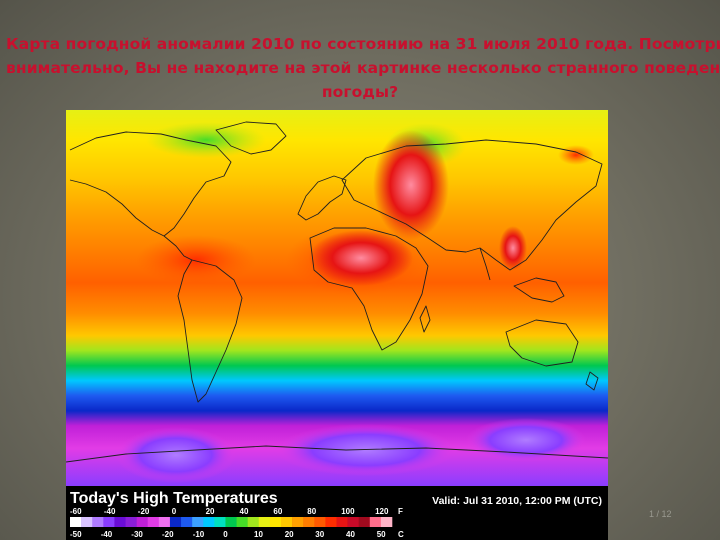  I want to click on color-swatches, so click(231, 522).